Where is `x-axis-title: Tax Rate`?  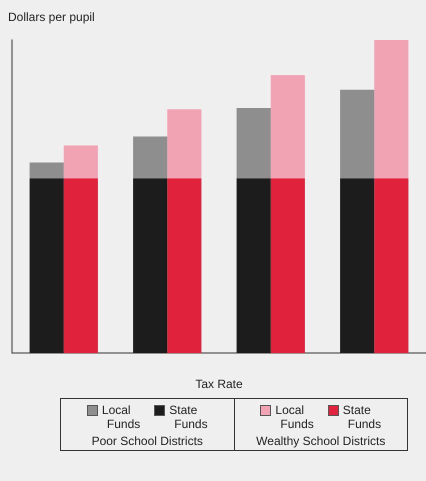 x-axis-title: Tax Rate is located at coordinates (219, 384).